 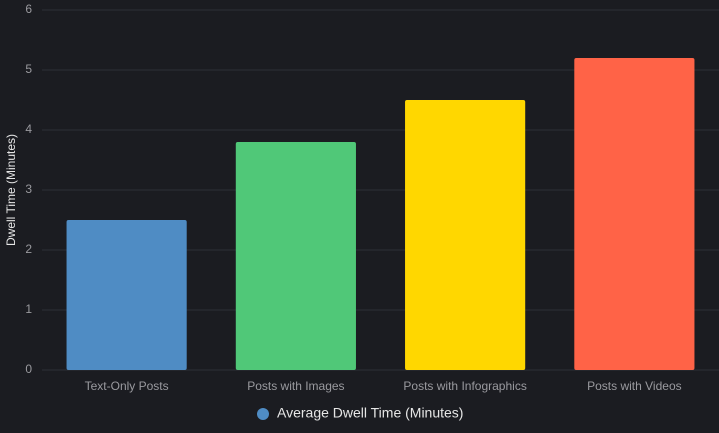 I want to click on y-tick-label: 2, so click(x=28, y=249).